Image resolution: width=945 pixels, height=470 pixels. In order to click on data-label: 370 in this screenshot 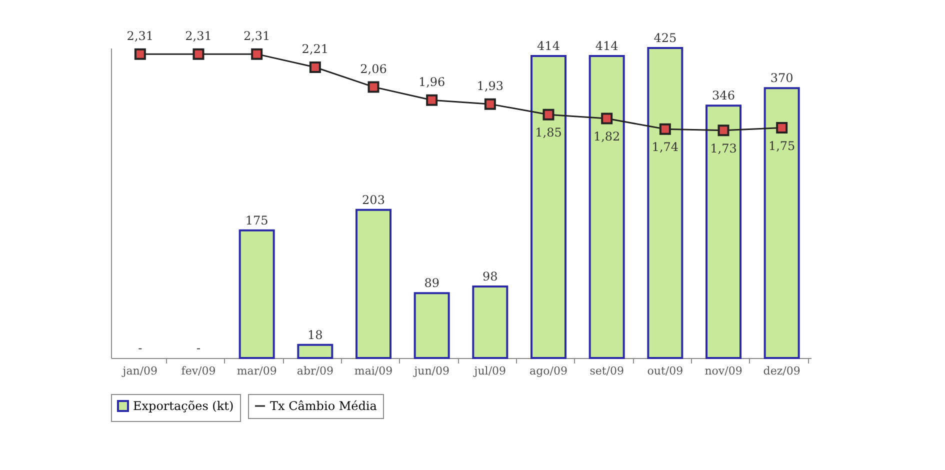, I will do `click(782, 78)`.